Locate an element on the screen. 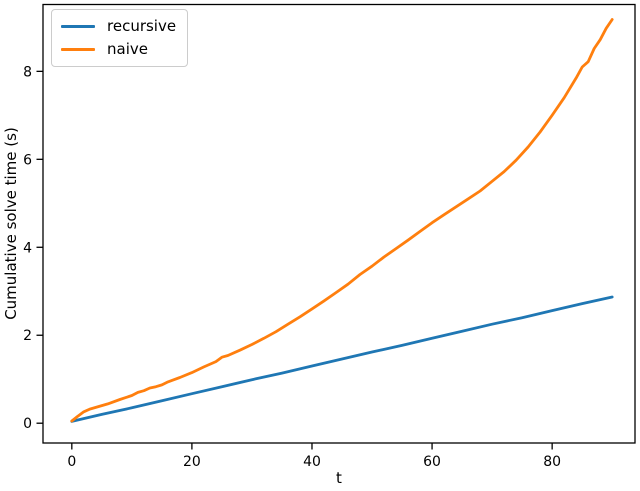  y-tick-label: 0 is located at coordinates (27, 424).